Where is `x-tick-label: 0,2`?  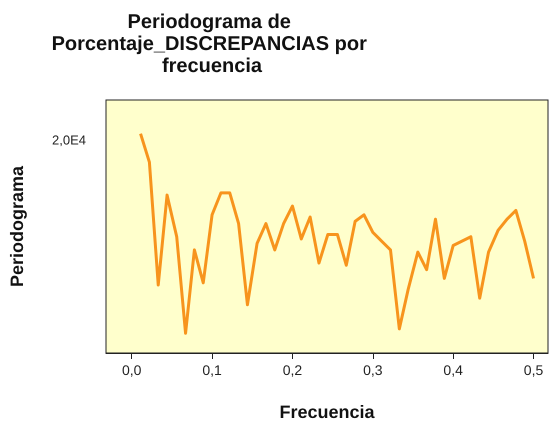
x-tick-label: 0,2 is located at coordinates (292, 370).